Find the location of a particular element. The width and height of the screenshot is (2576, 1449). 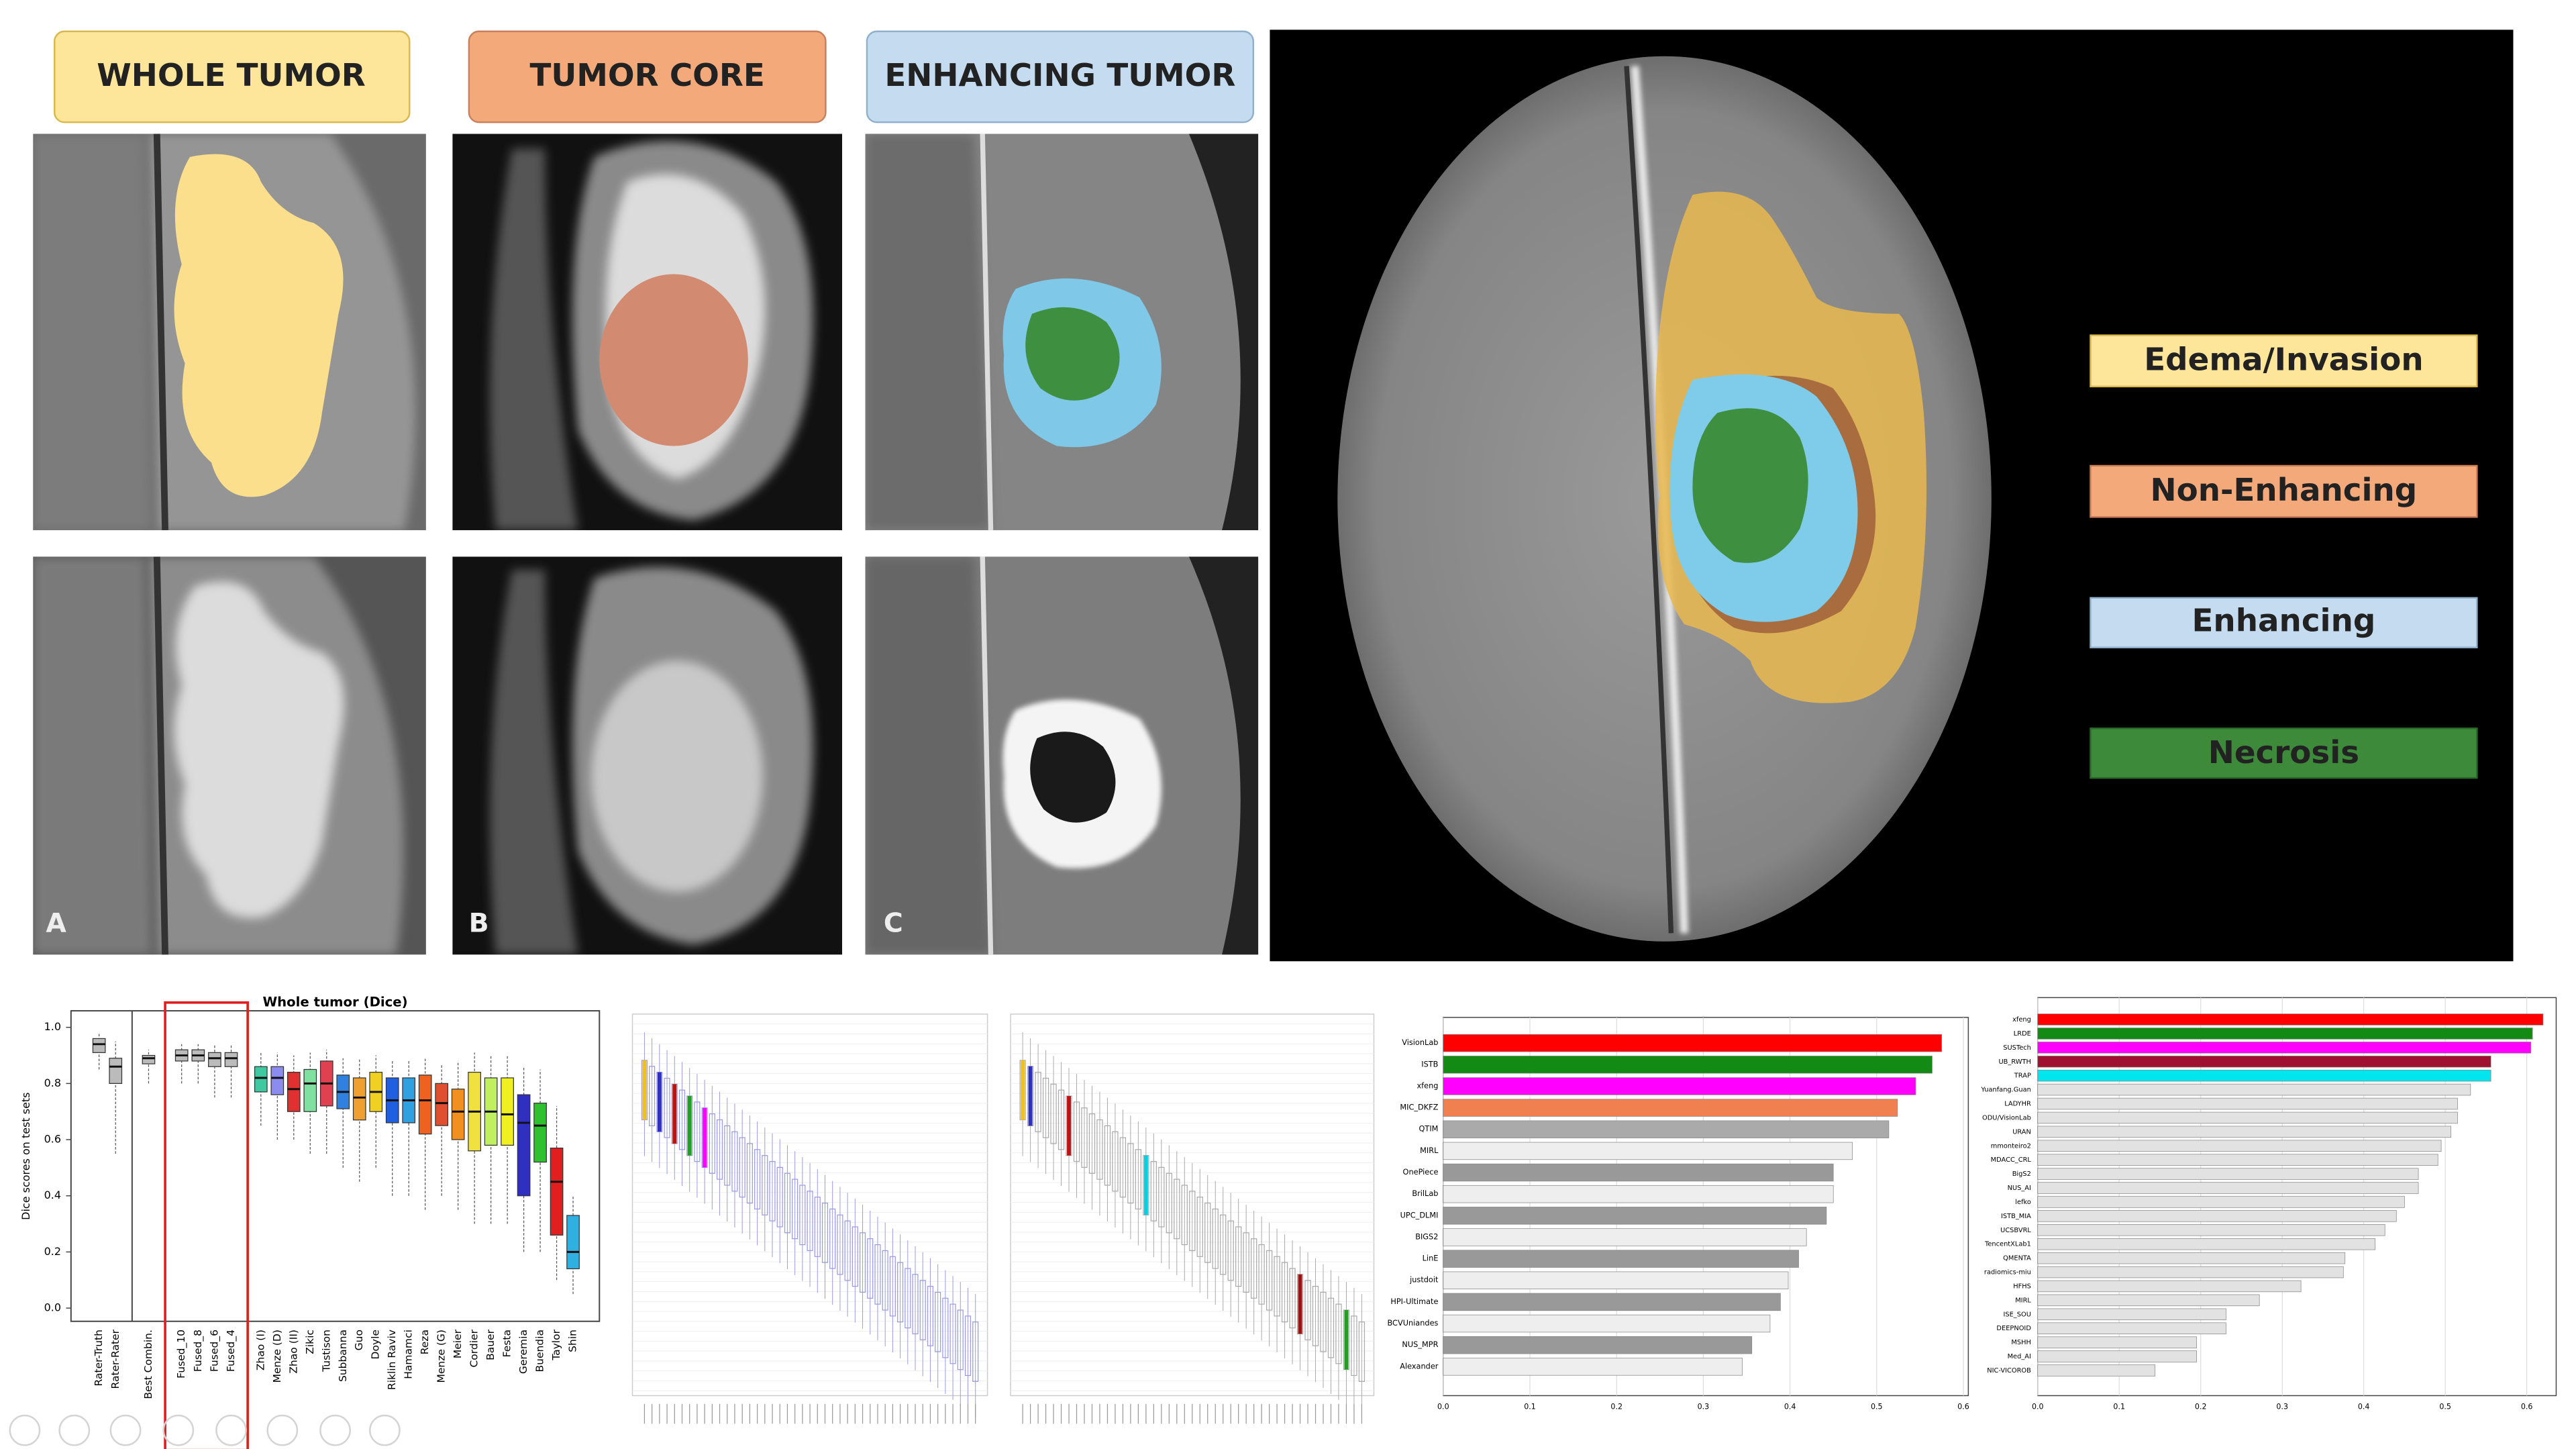

y-tick-label: LRDE is located at coordinates (2022, 1034).